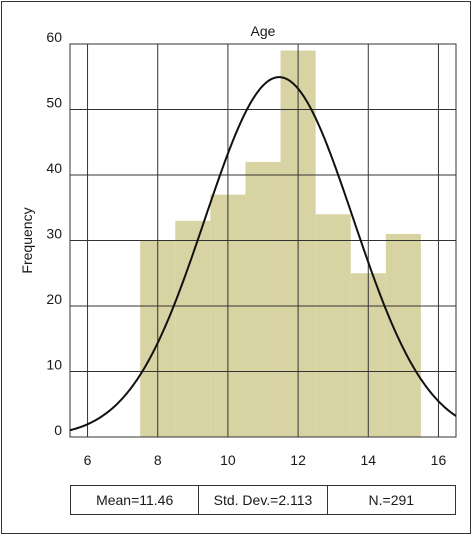 The height and width of the screenshot is (537, 474). I want to click on y-tick-label: 30, so click(54, 234).